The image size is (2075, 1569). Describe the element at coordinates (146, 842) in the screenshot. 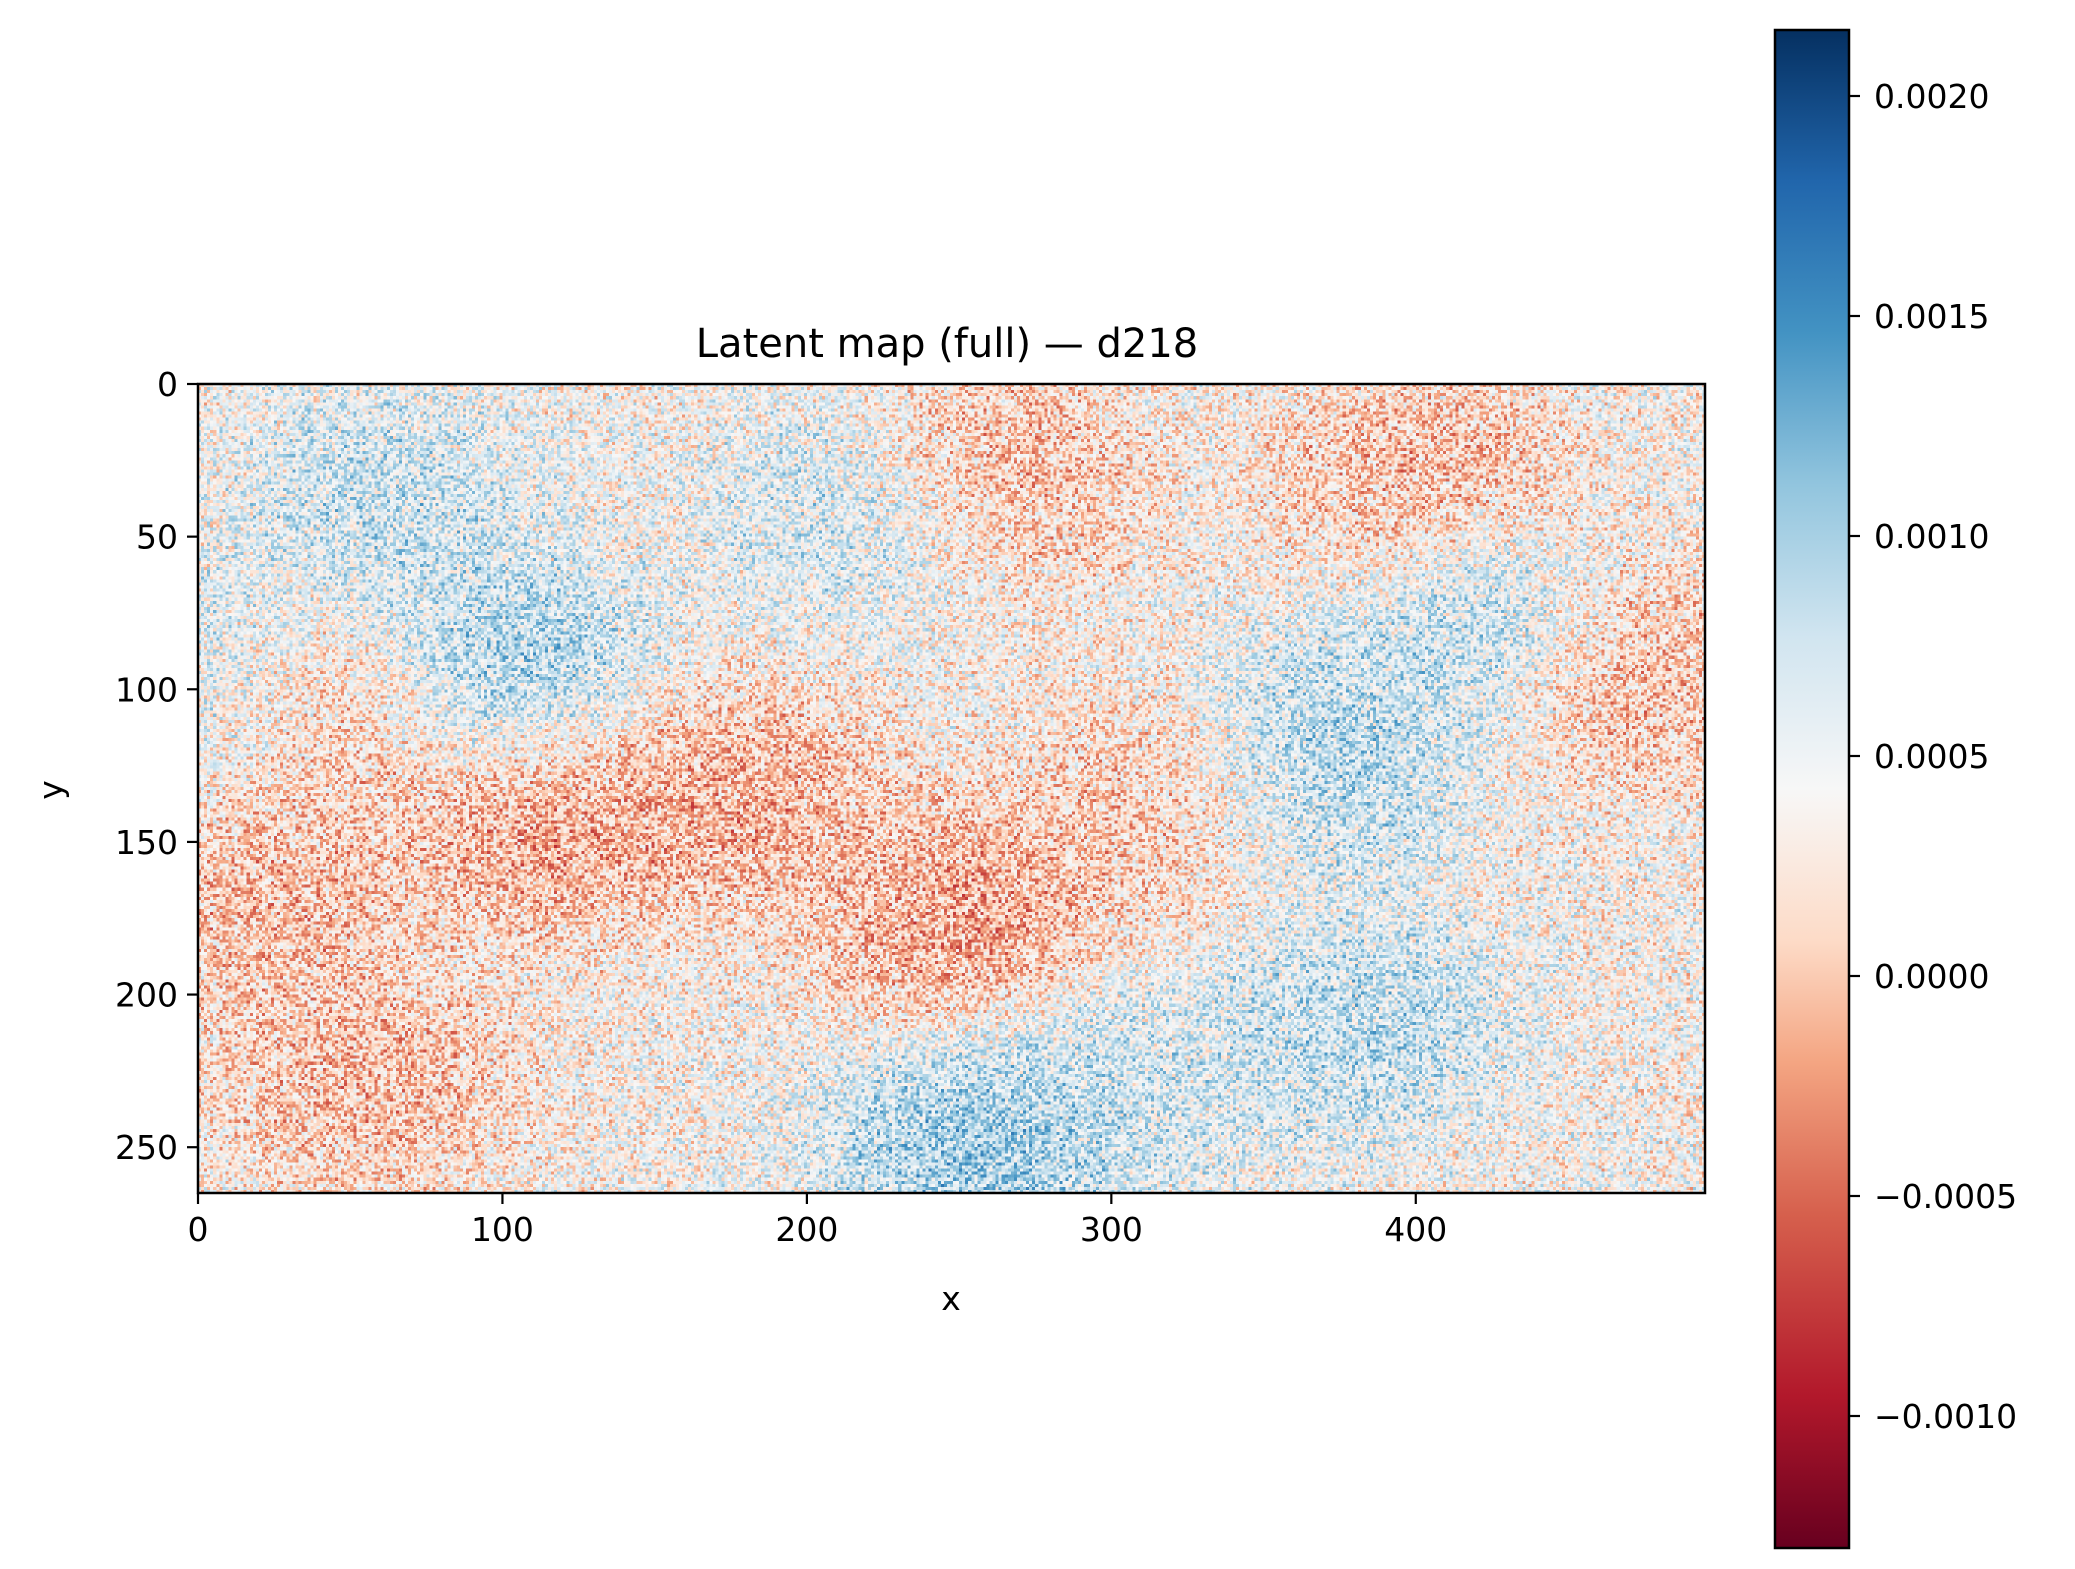

I see `y-tick-label: 150` at that location.